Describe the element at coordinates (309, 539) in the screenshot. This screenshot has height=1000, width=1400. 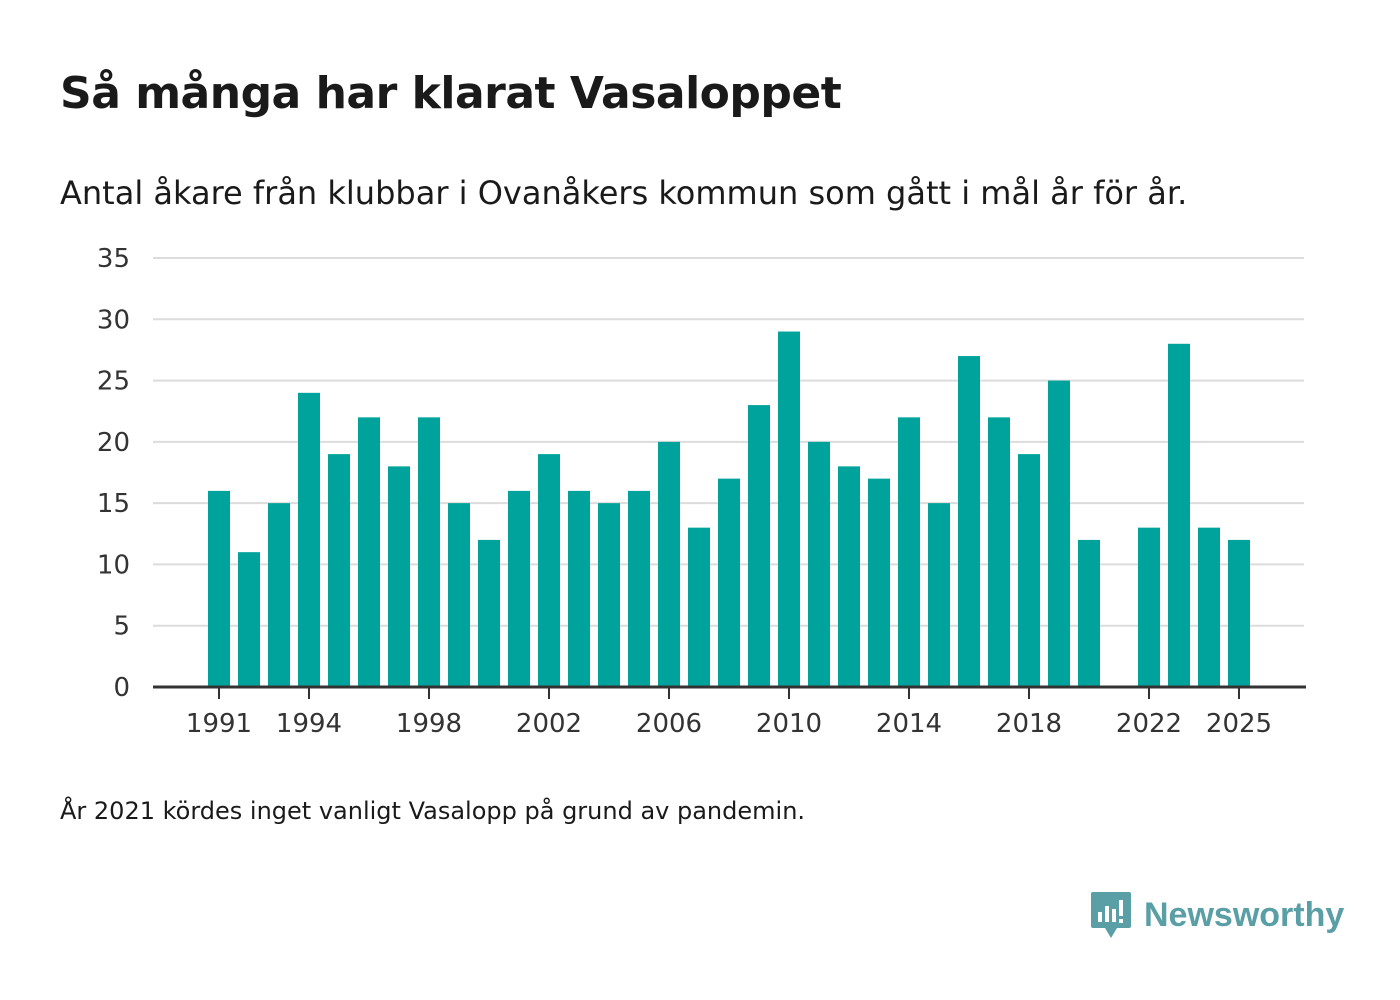
I see `bar-1994` at that location.